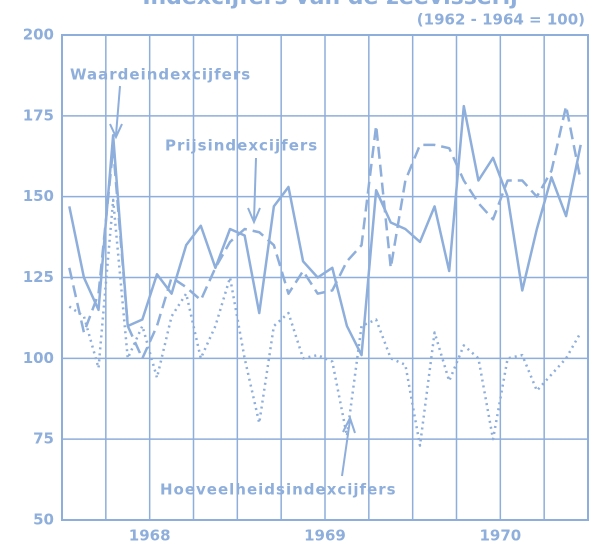 The height and width of the screenshot is (549, 599). I want to click on y-tick-label: 100, so click(38, 358).